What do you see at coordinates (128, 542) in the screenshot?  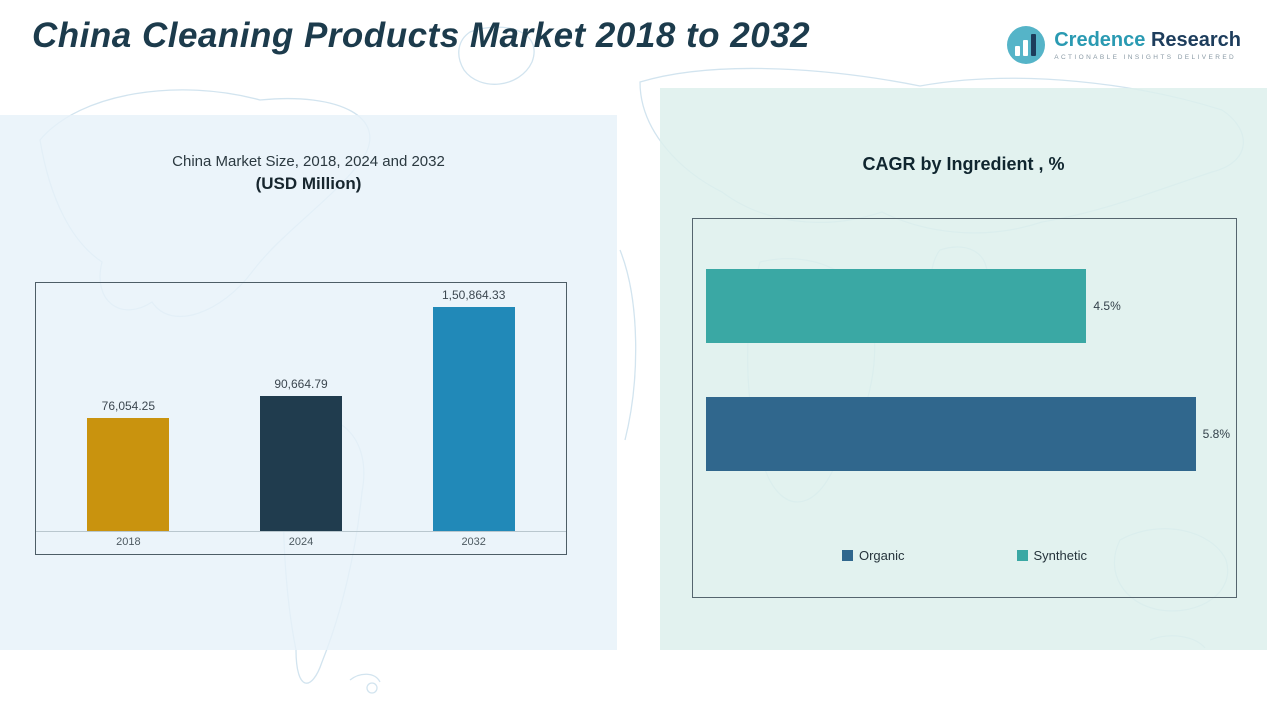 I see `x-axis-label-2018: 2018` at bounding box center [128, 542].